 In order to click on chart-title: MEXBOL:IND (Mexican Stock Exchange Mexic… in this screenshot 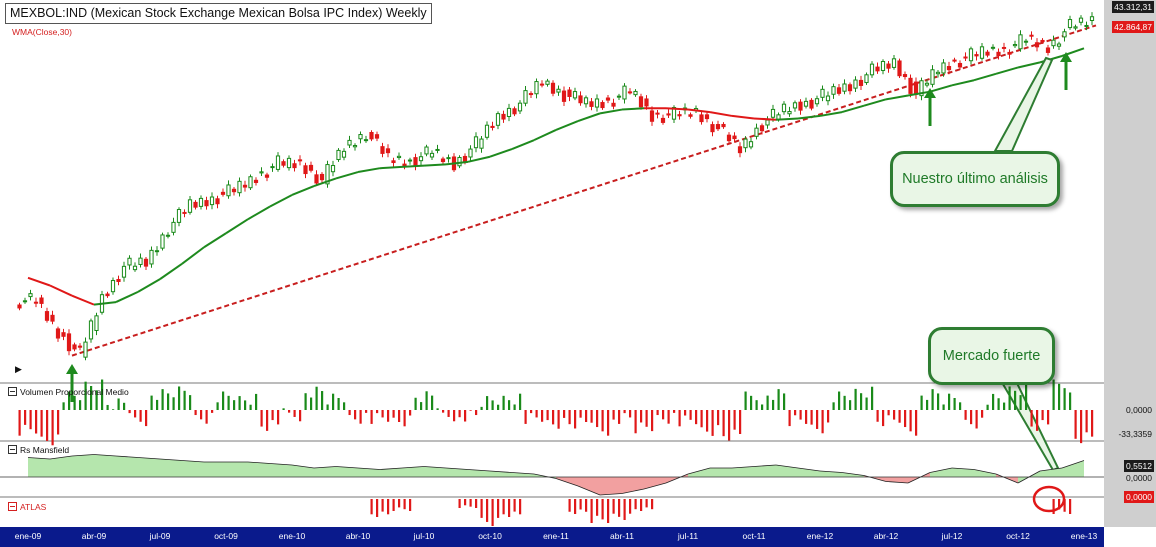, I will do `click(218, 13)`.